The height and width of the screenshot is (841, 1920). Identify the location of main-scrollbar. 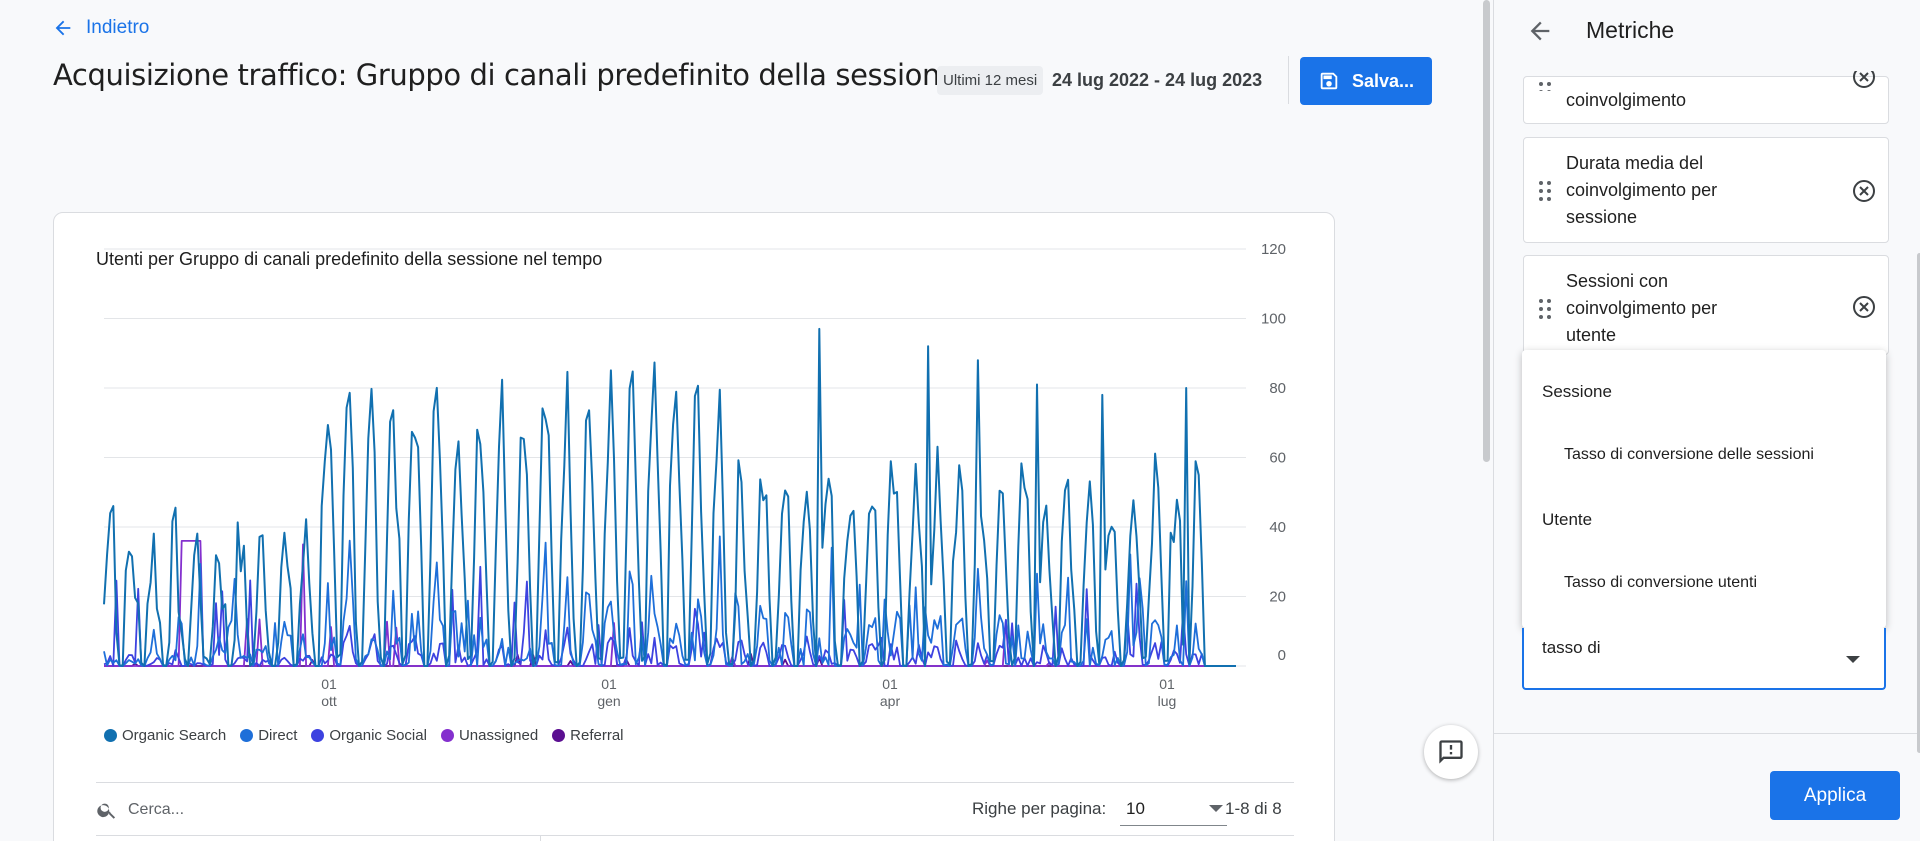
(1486, 231).